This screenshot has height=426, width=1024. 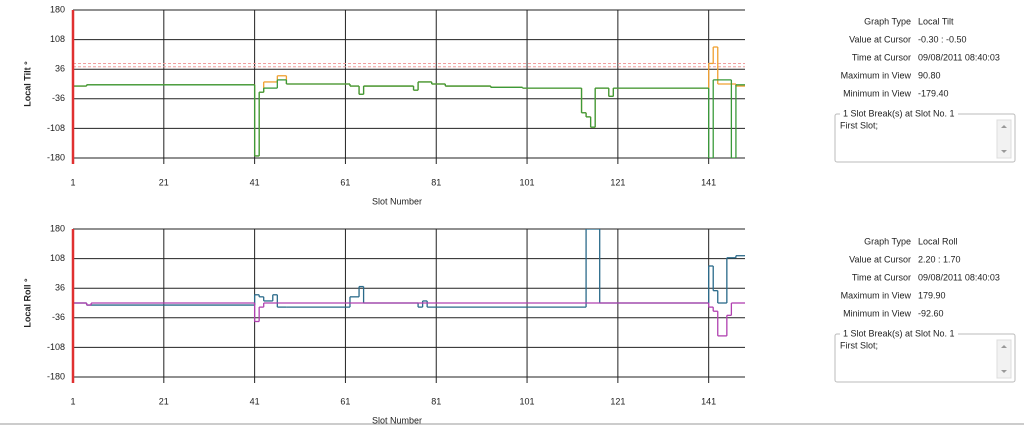 I want to click on info-value: -0.30 : -0.50, so click(x=942, y=39).